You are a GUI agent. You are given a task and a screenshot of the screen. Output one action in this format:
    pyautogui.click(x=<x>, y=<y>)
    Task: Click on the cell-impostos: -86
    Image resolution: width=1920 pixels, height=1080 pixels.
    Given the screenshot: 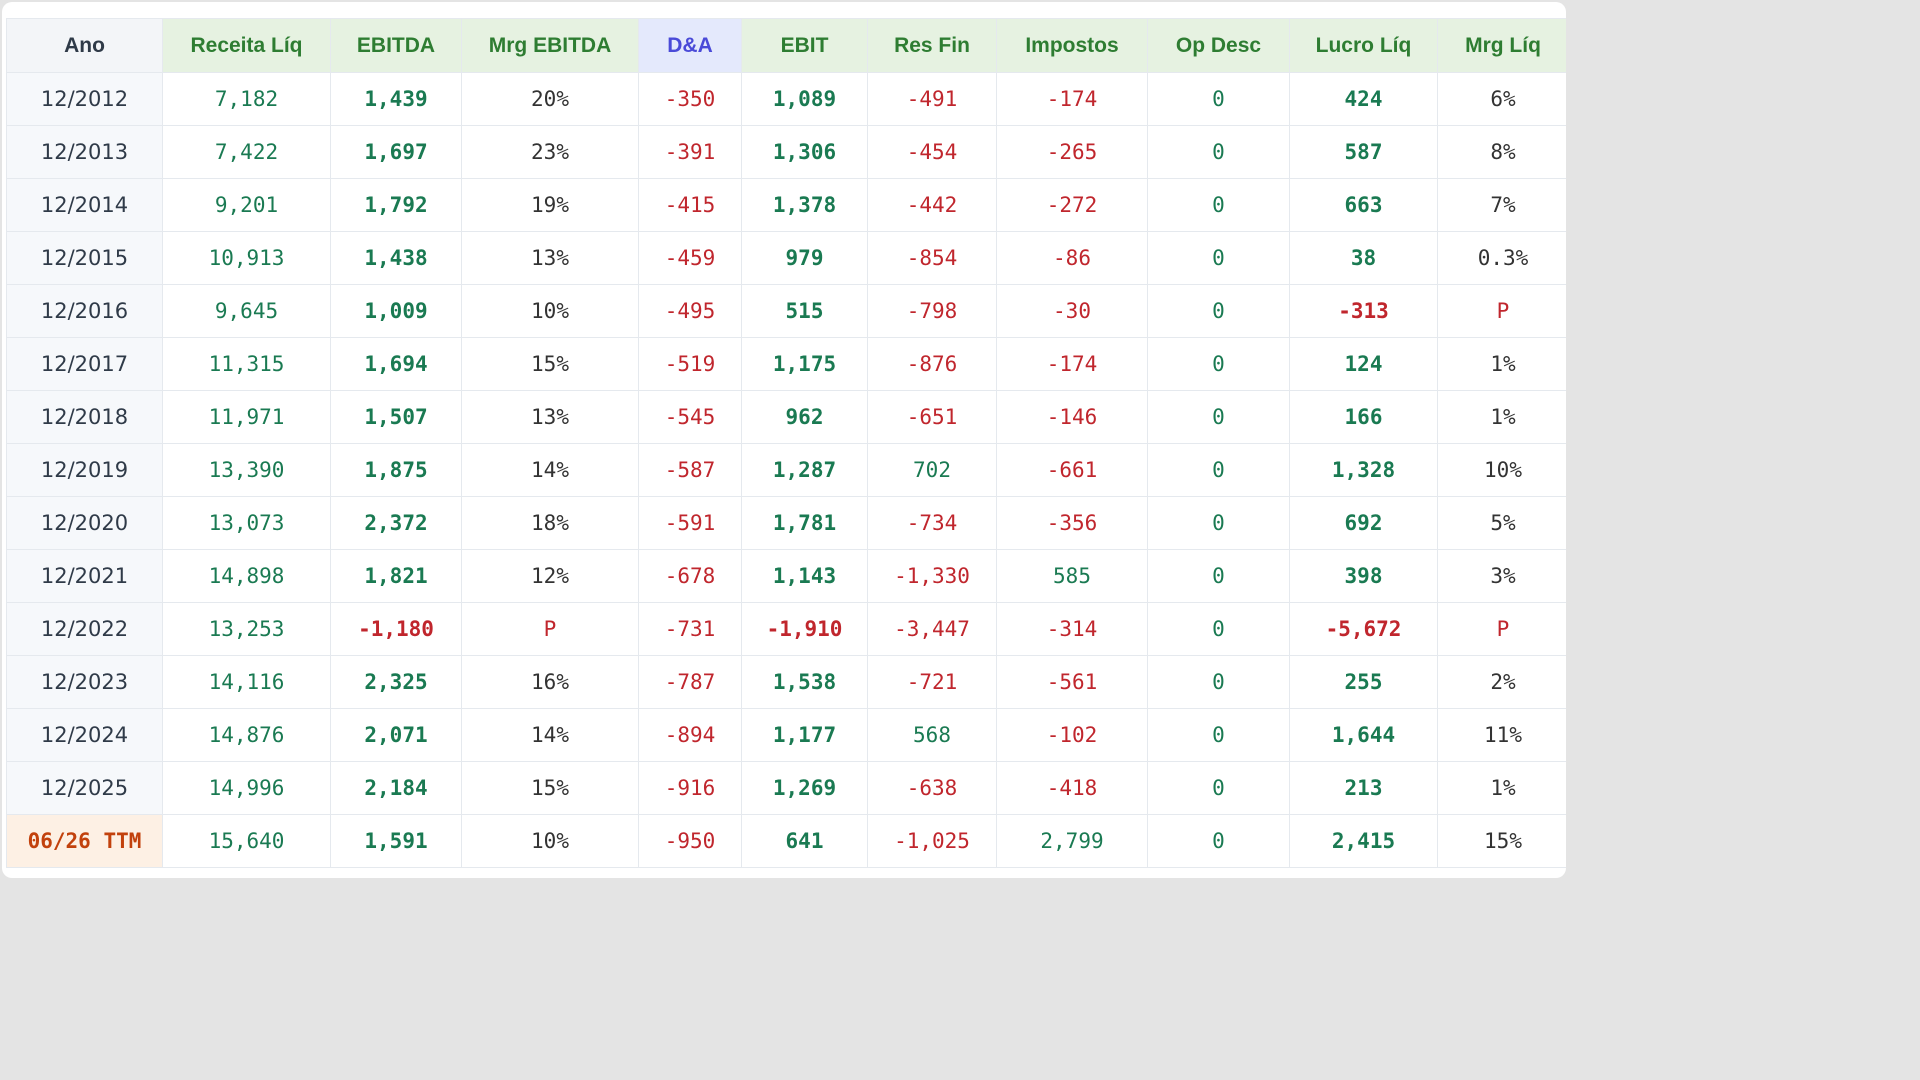 What is the action you would take?
    pyautogui.click(x=1072, y=258)
    